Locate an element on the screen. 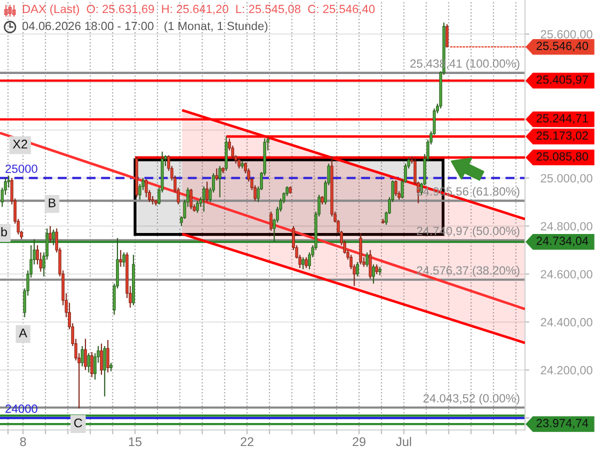  annotation: A is located at coordinates (23, 333).